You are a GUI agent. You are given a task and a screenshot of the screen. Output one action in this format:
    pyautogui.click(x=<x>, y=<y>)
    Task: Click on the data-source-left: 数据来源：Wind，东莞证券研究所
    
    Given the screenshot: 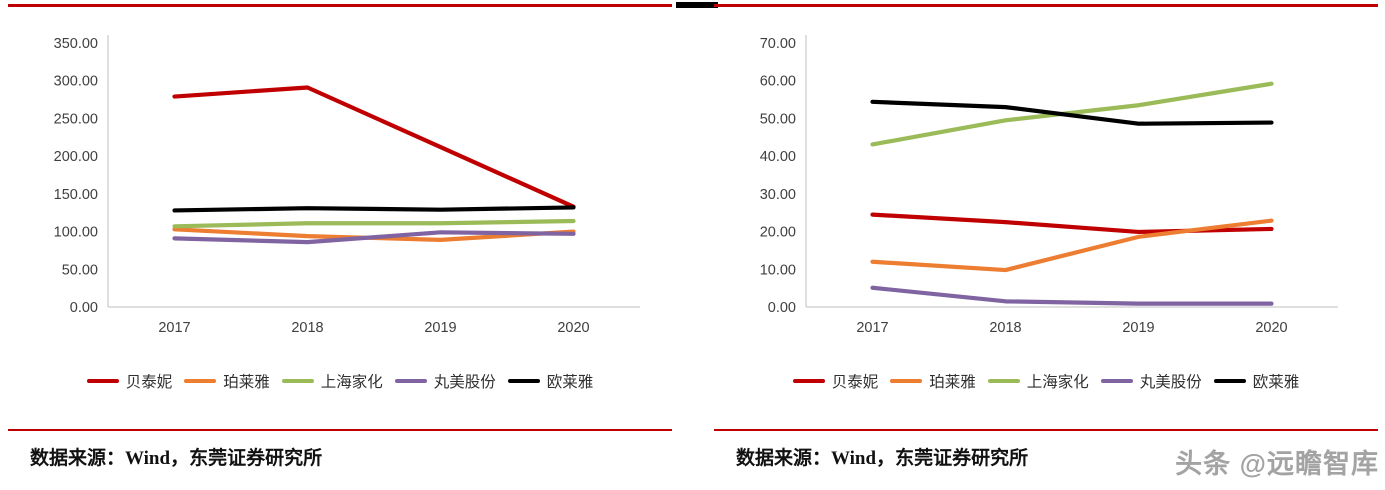 What is the action you would take?
    pyautogui.click(x=176, y=458)
    